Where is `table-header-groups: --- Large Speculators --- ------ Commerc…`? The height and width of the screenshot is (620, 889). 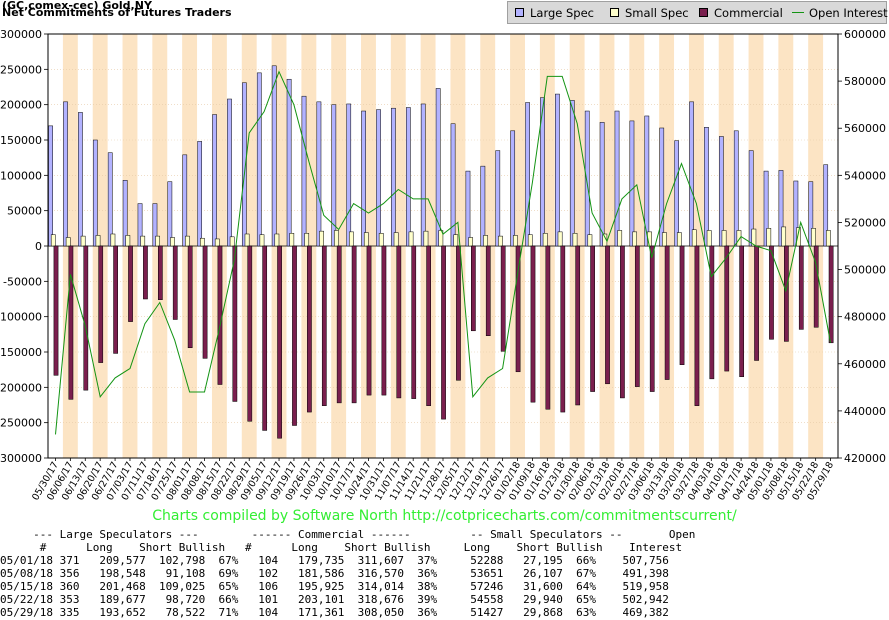 table-header-groups: --- Large Speculators --- ------ Commerc… is located at coordinates (348, 534).